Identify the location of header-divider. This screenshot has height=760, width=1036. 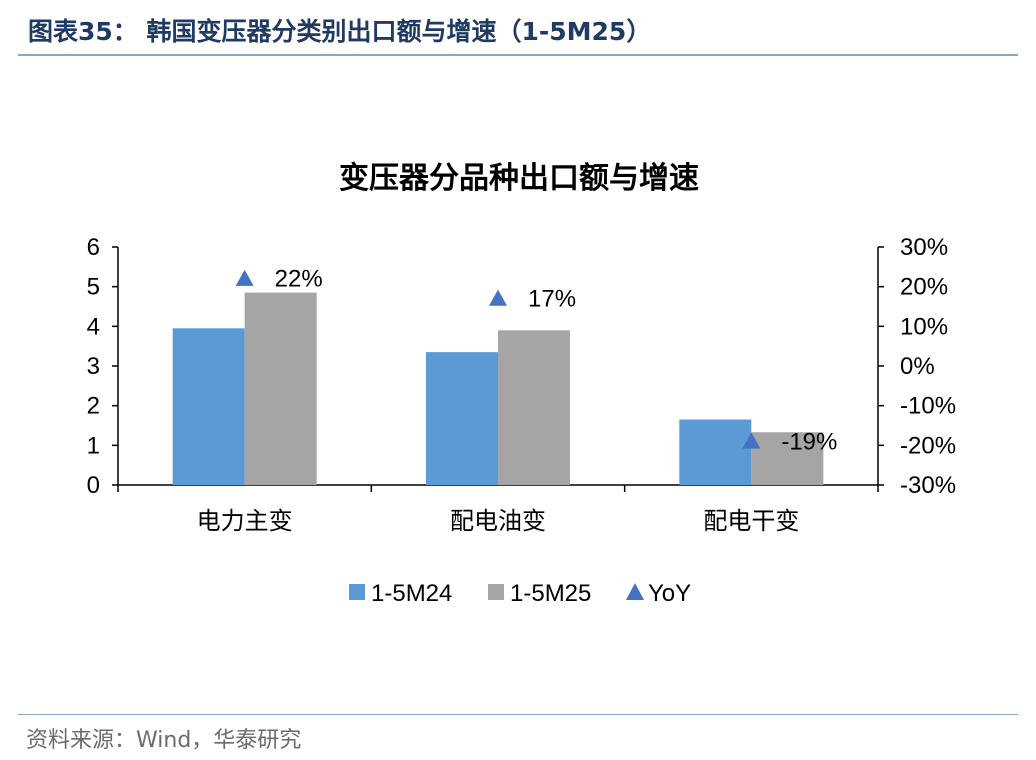
(518, 55).